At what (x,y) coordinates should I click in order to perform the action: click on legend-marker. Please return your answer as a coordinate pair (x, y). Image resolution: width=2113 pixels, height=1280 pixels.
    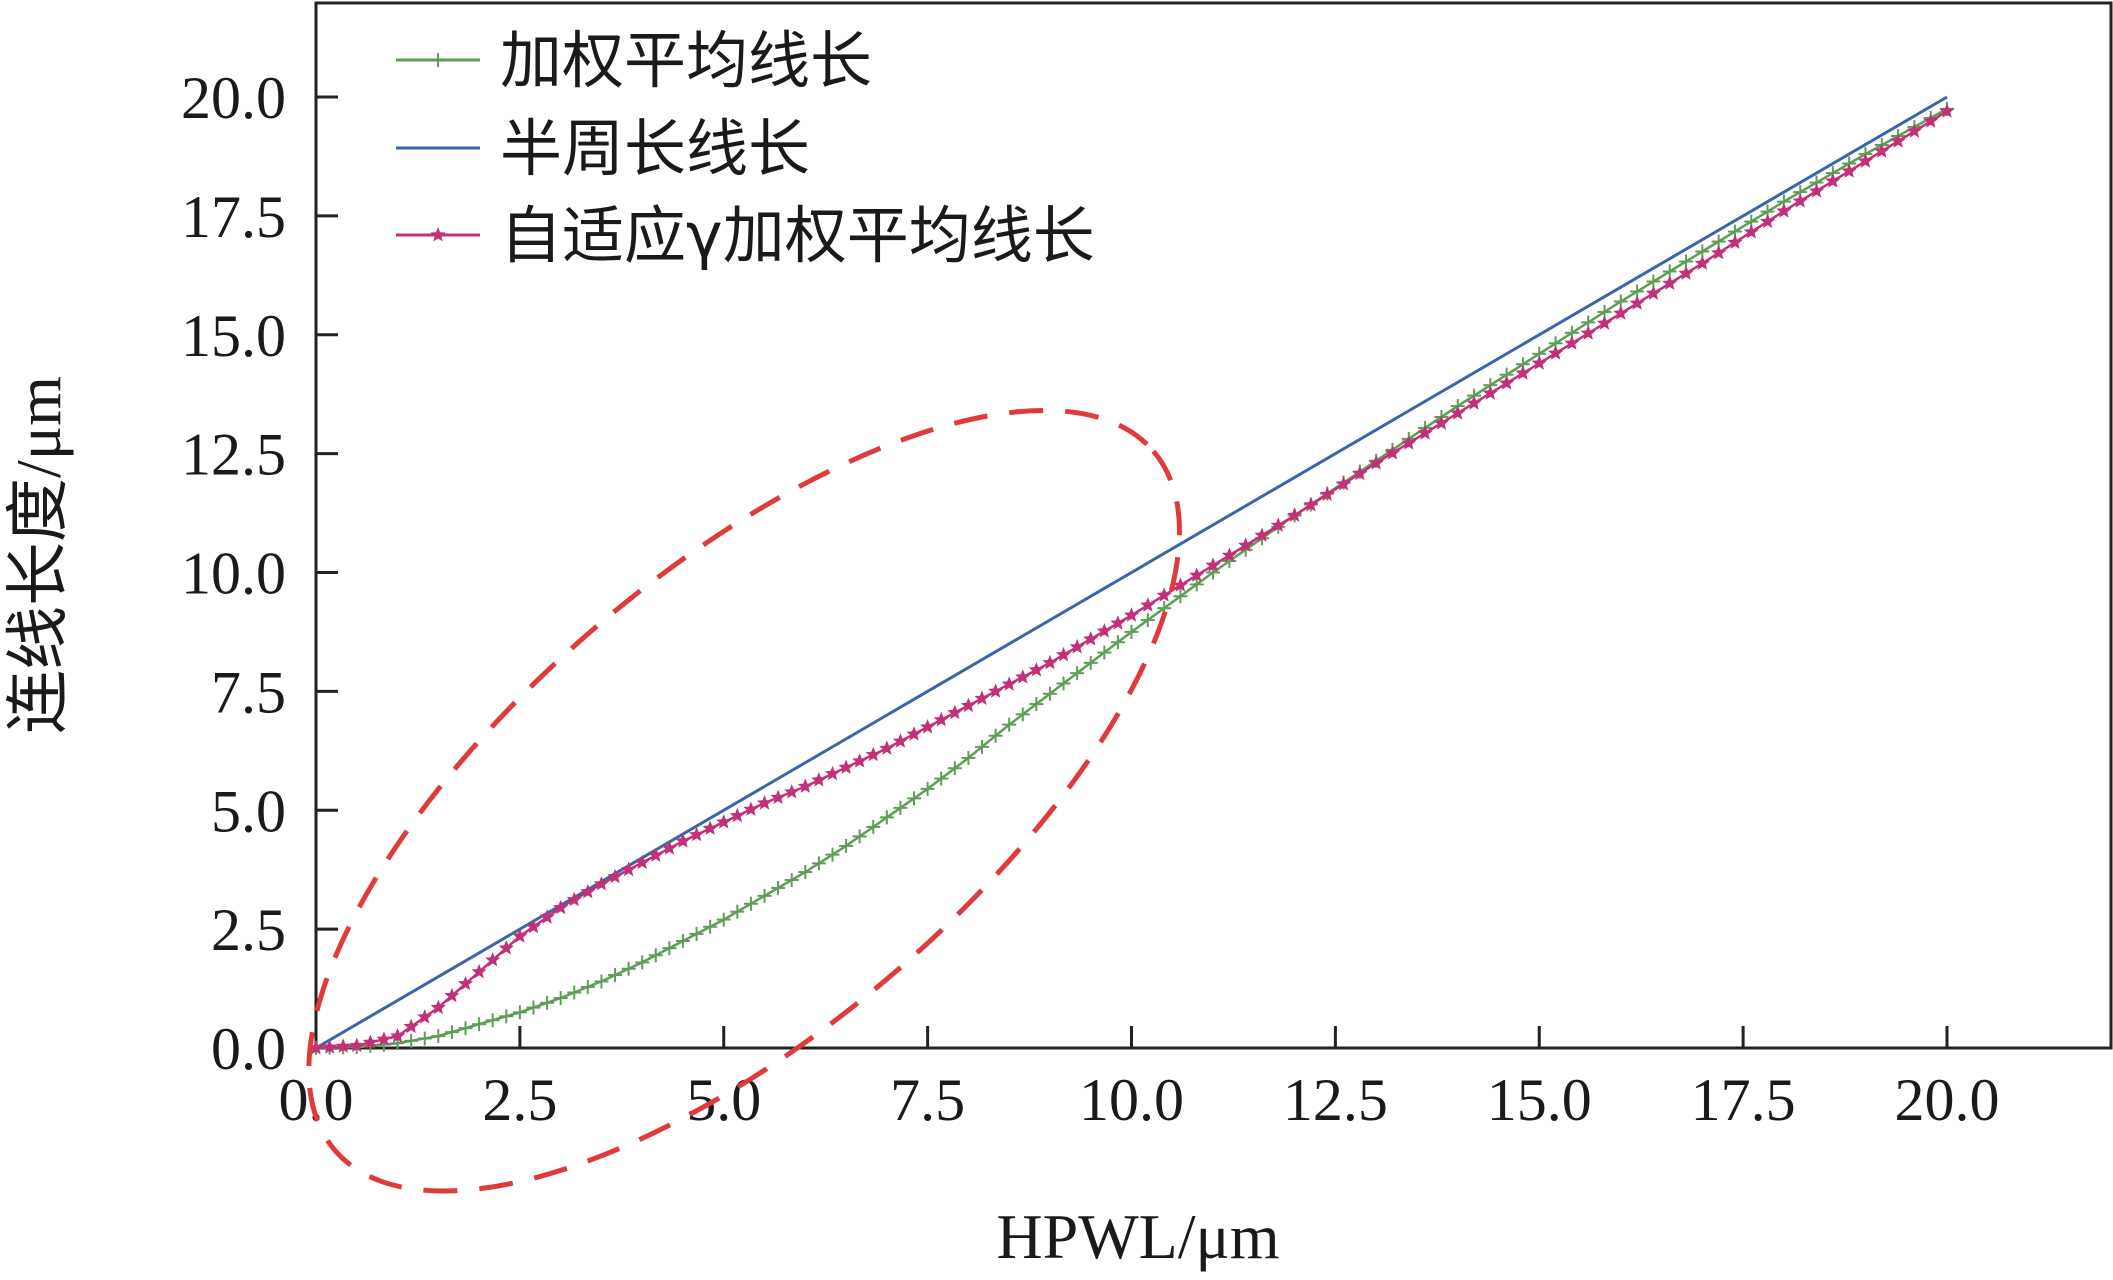
    Looking at the image, I should click on (438, 234).